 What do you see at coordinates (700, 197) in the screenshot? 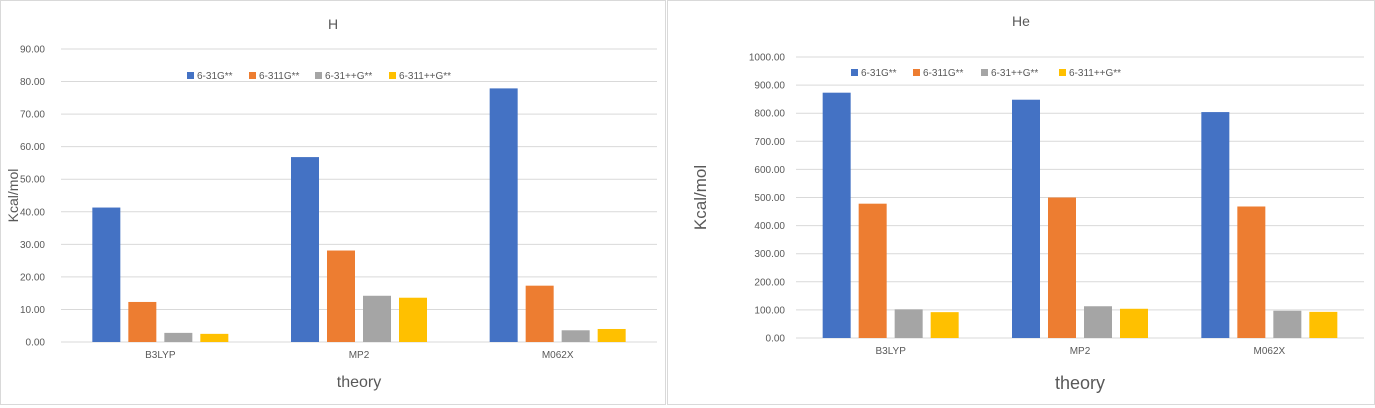
I see `chart-he-y-axis-label: Kcal/mol` at bounding box center [700, 197].